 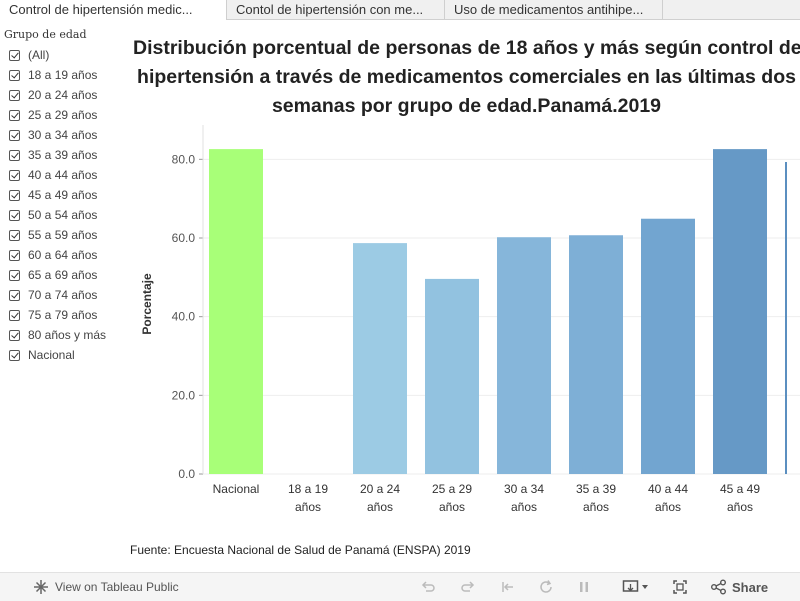 I want to click on view-on-tableau-public-label: View on Tableau Public, so click(x=117, y=587).